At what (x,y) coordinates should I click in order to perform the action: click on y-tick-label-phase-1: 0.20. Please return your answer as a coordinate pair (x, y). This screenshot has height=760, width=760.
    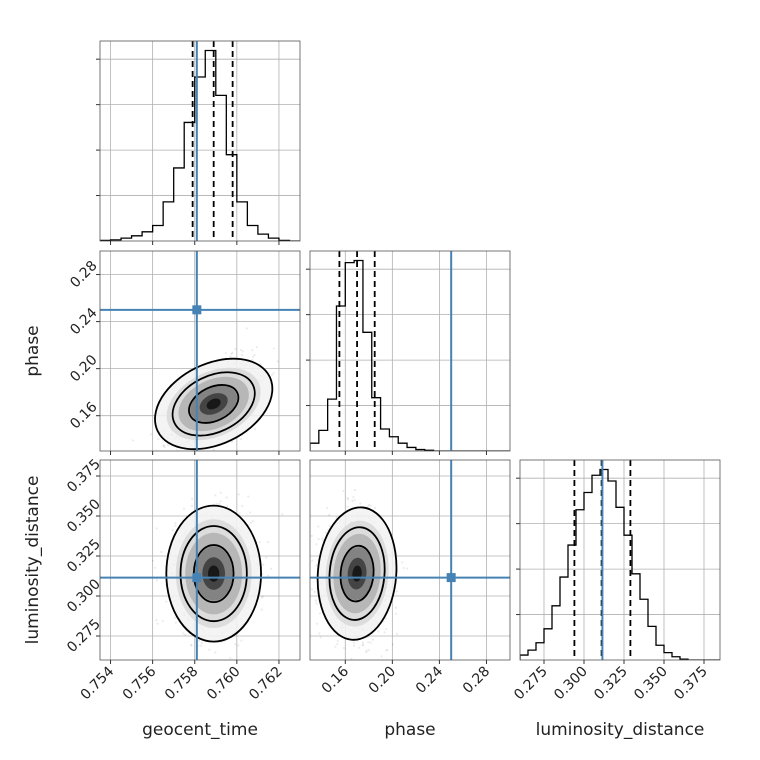
    Looking at the image, I should click on (83, 368).